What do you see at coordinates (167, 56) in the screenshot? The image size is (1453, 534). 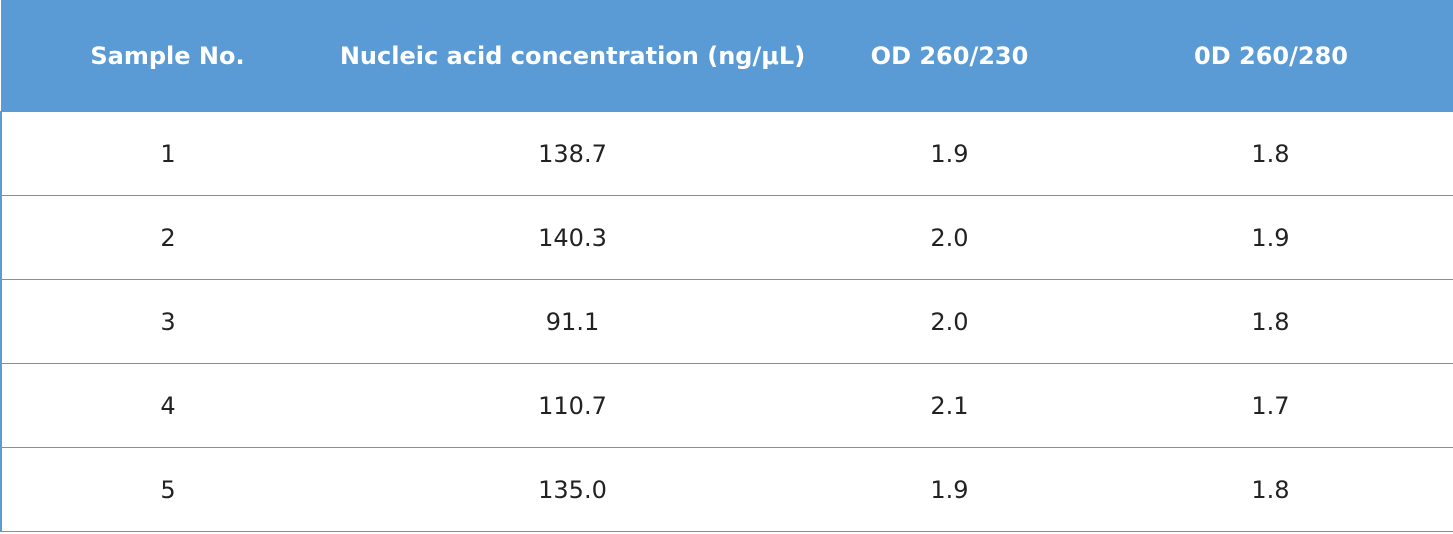 I see `header-cell: Sample No.` at bounding box center [167, 56].